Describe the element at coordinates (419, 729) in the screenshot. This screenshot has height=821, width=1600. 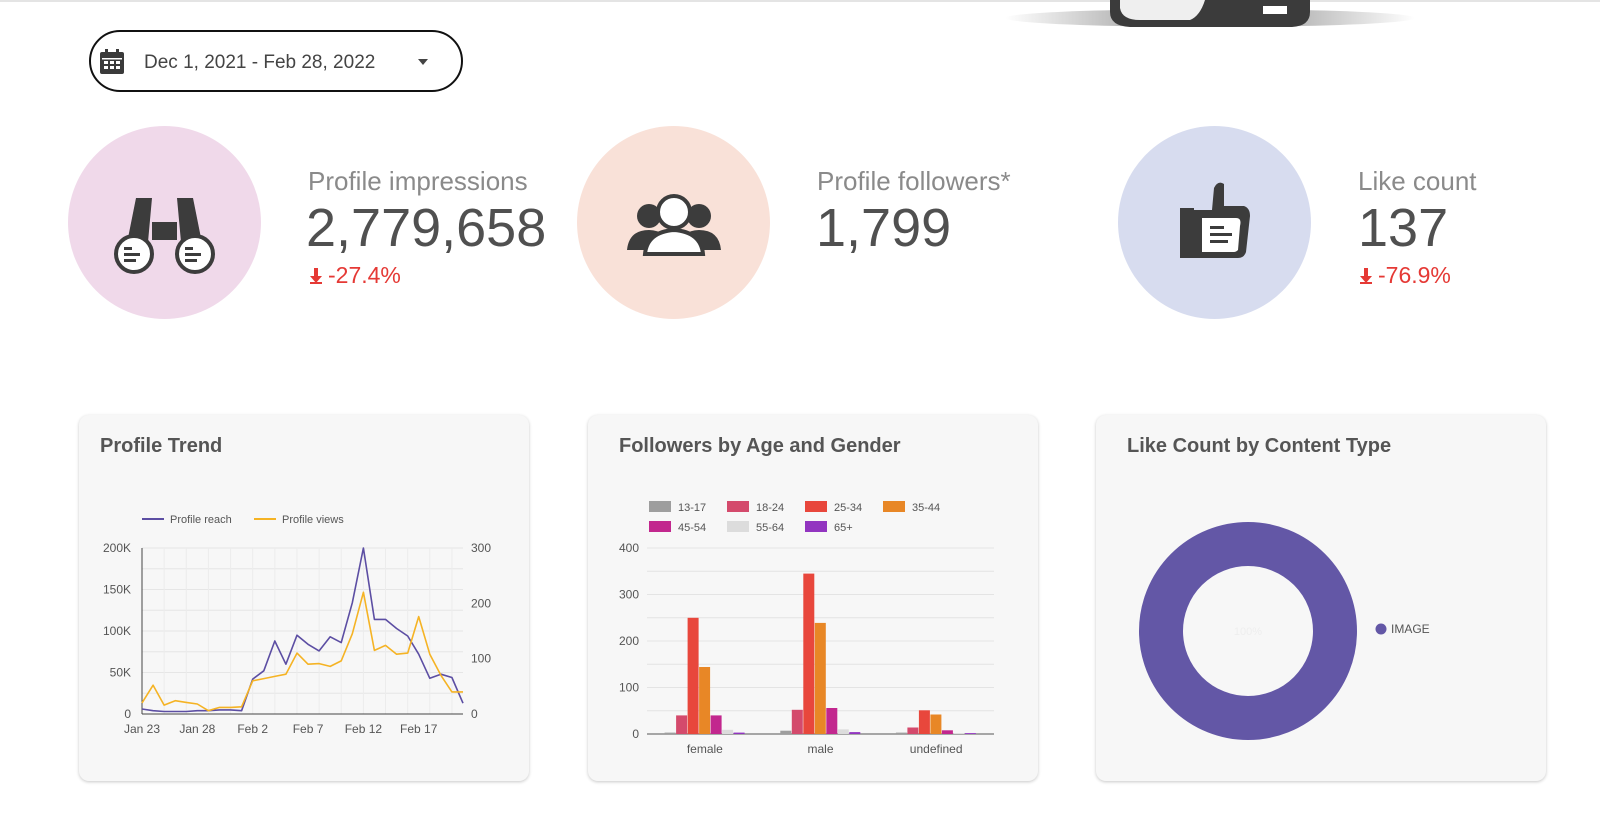
I see `x-tick-label: Feb 17` at that location.